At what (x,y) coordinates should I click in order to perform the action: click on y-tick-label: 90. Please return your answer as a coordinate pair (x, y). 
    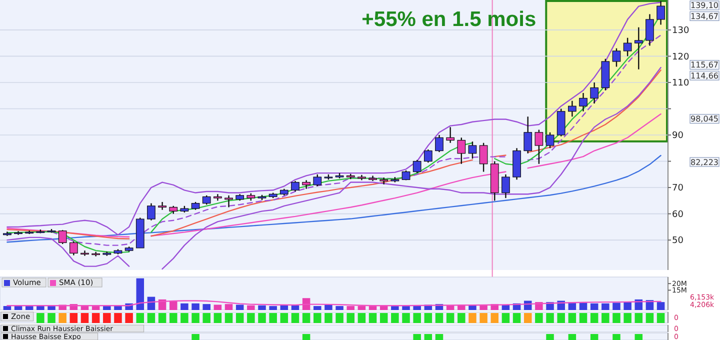
    Looking at the image, I should click on (678, 136).